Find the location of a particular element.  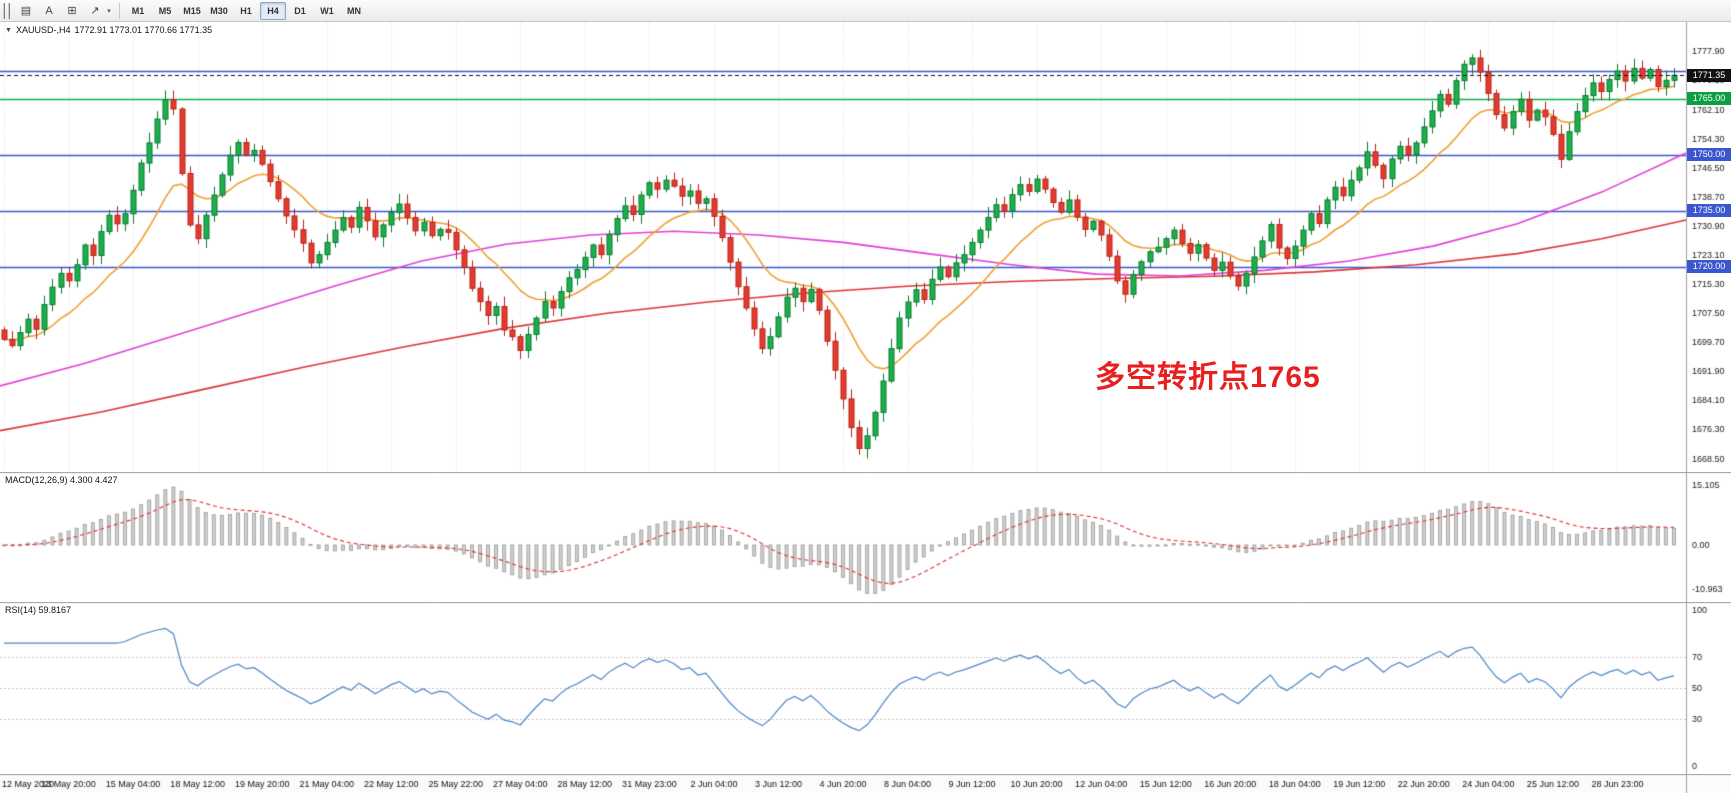

object-frame-icon: ⊞ is located at coordinates (72, 11).